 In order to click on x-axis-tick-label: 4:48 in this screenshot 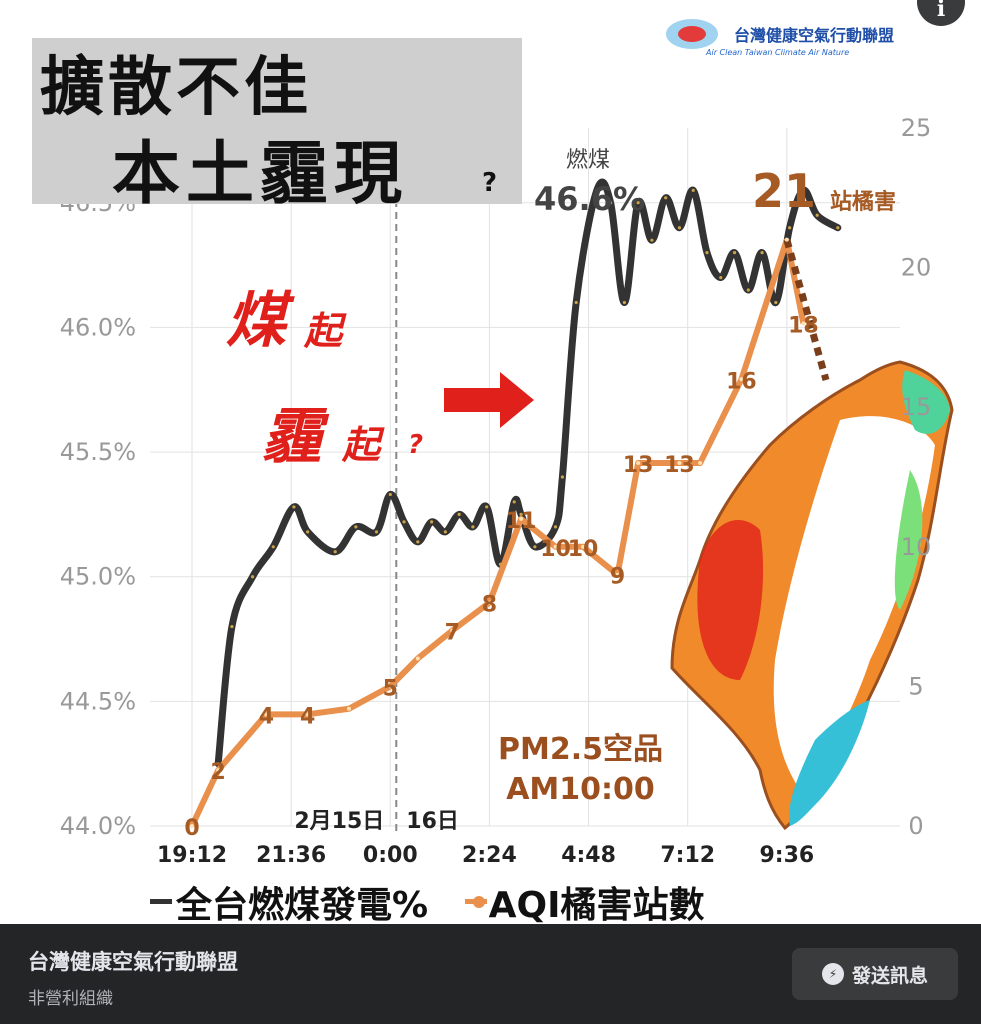, I will do `click(588, 855)`.